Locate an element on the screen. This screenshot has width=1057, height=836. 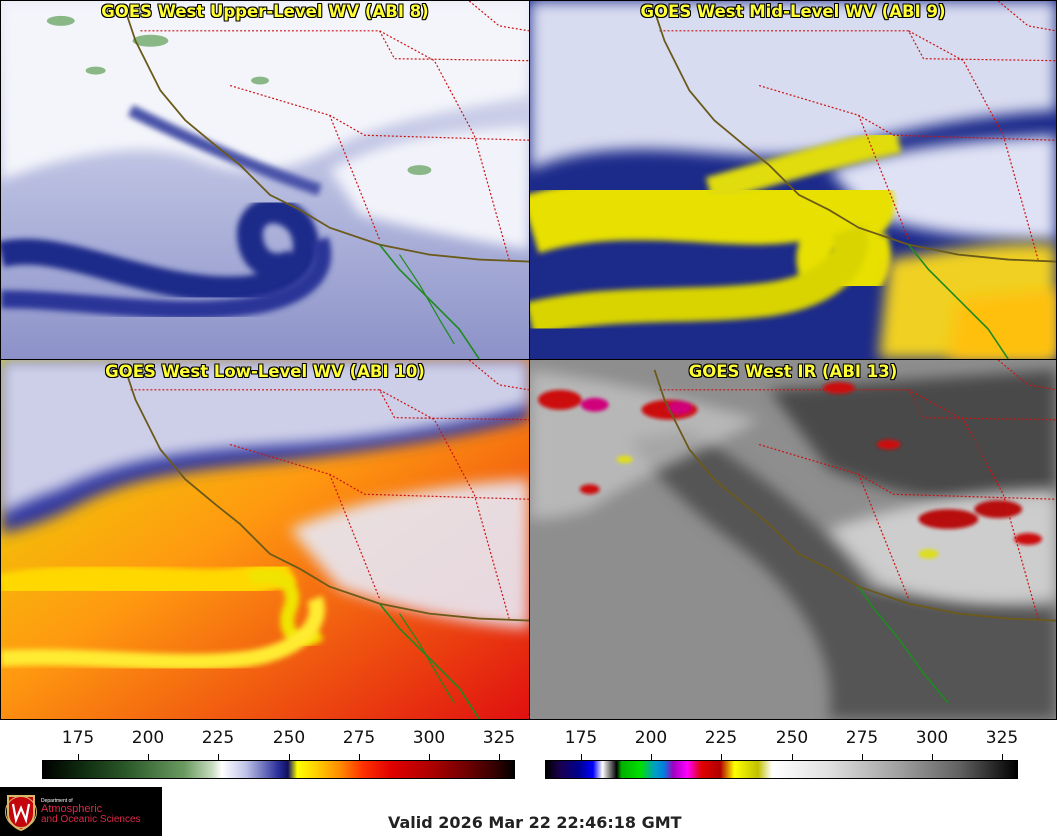
logo-line-department: Department of is located at coordinates (57, 800).